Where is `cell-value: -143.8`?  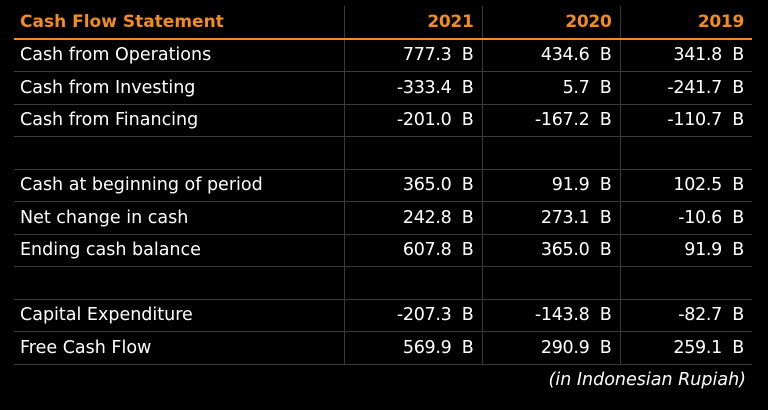
cell-value: -143.8 is located at coordinates (562, 315).